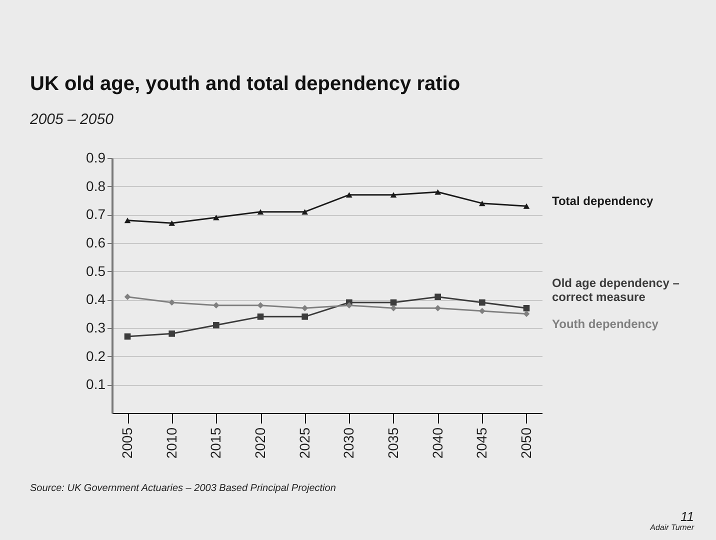 The width and height of the screenshot is (716, 540). I want to click on x-tick-label: 2035, so click(392, 443).